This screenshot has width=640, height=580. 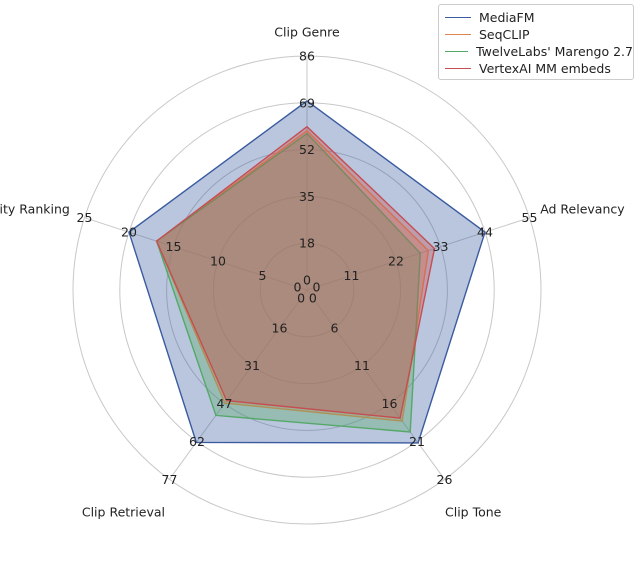 What do you see at coordinates (196, 254) in the screenshot?
I see `axis-spoke-clip-popularity-ranking` at bounding box center [196, 254].